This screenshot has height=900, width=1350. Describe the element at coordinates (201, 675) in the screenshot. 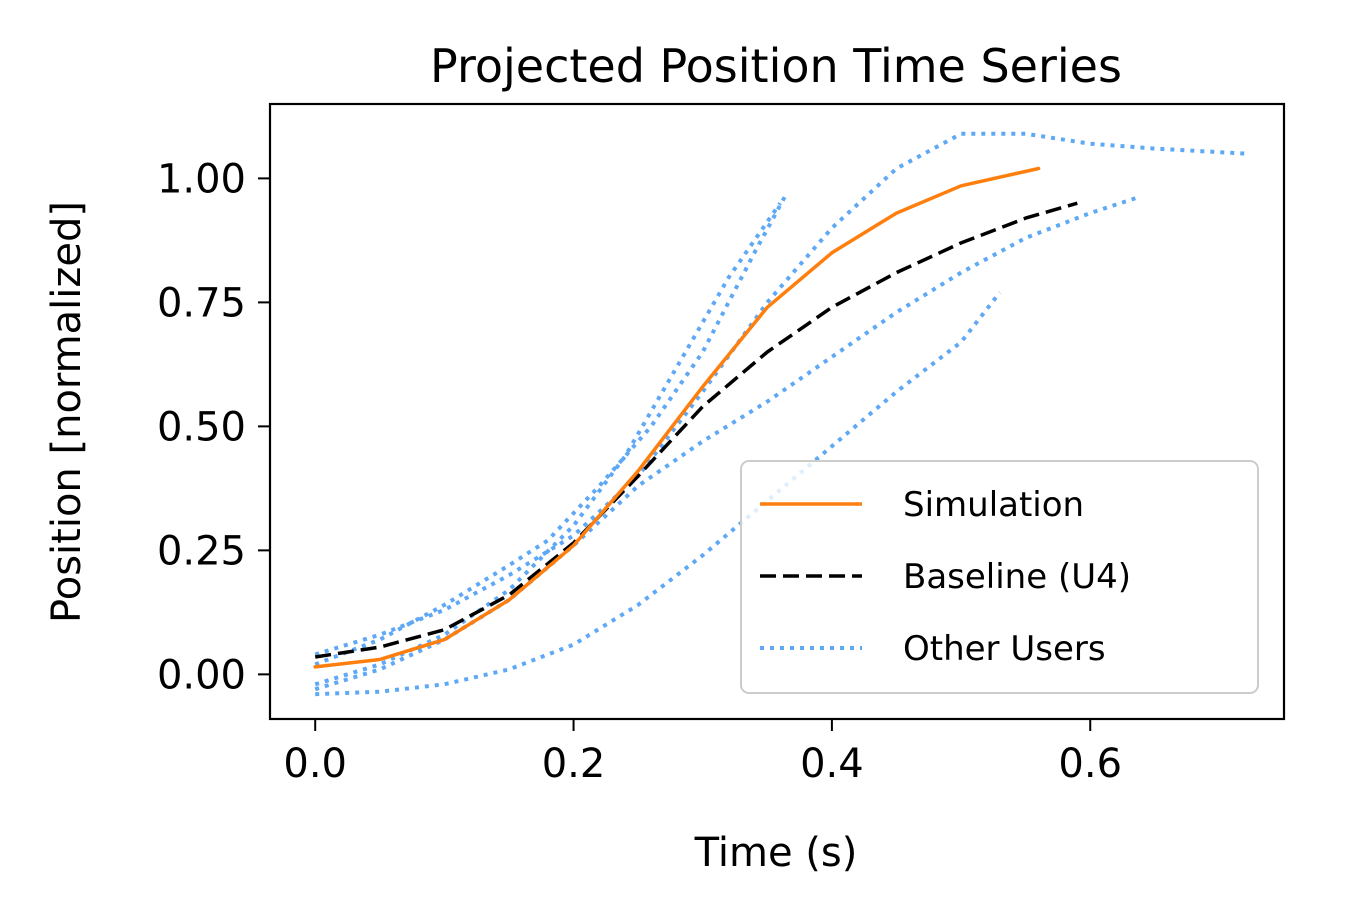

I see `y-tick-label: 0.00` at that location.